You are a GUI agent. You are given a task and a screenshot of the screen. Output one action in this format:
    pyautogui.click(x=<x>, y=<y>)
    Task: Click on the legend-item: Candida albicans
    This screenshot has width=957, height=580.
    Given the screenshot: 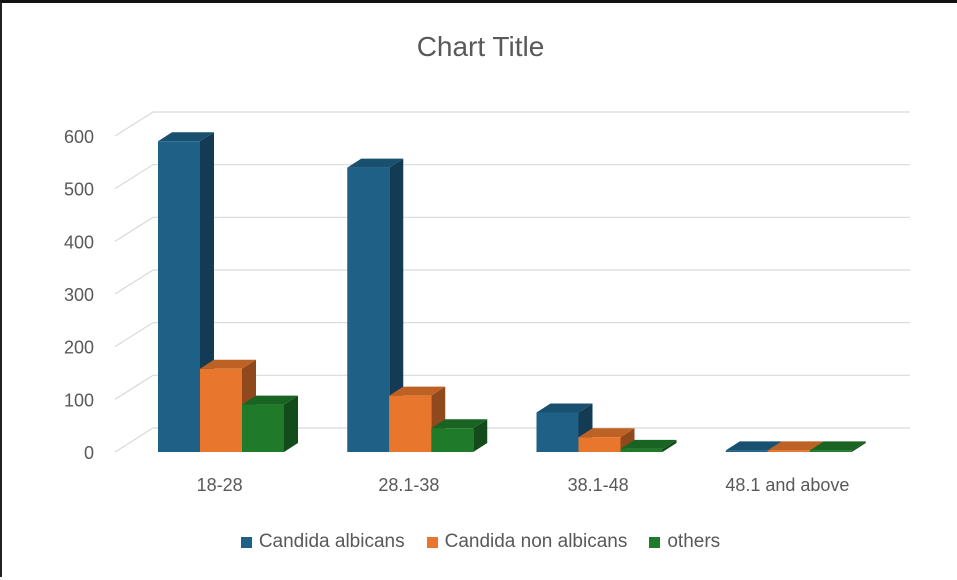 What is the action you would take?
    pyautogui.click(x=322, y=542)
    